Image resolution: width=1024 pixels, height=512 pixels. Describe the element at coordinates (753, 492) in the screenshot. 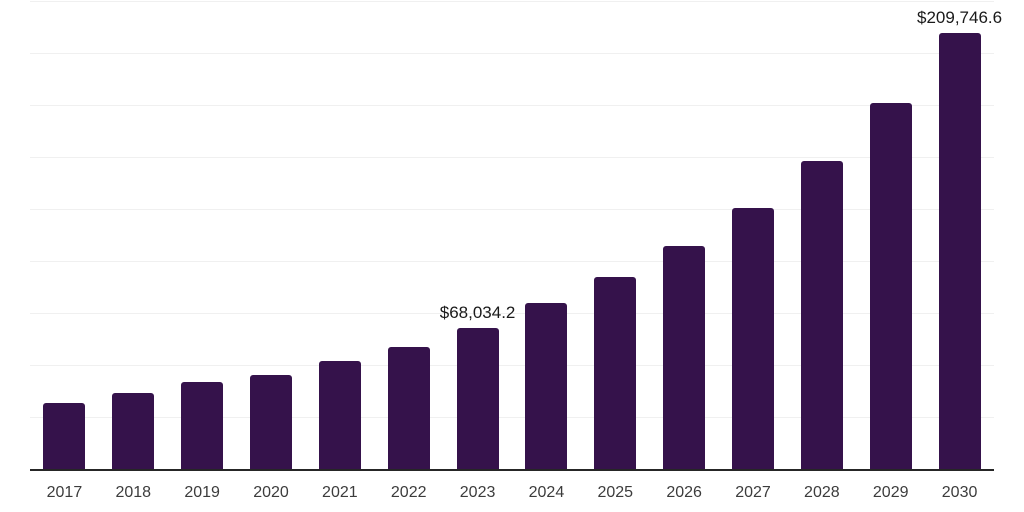

I see `x-tick-label-2027: 2027` at that location.